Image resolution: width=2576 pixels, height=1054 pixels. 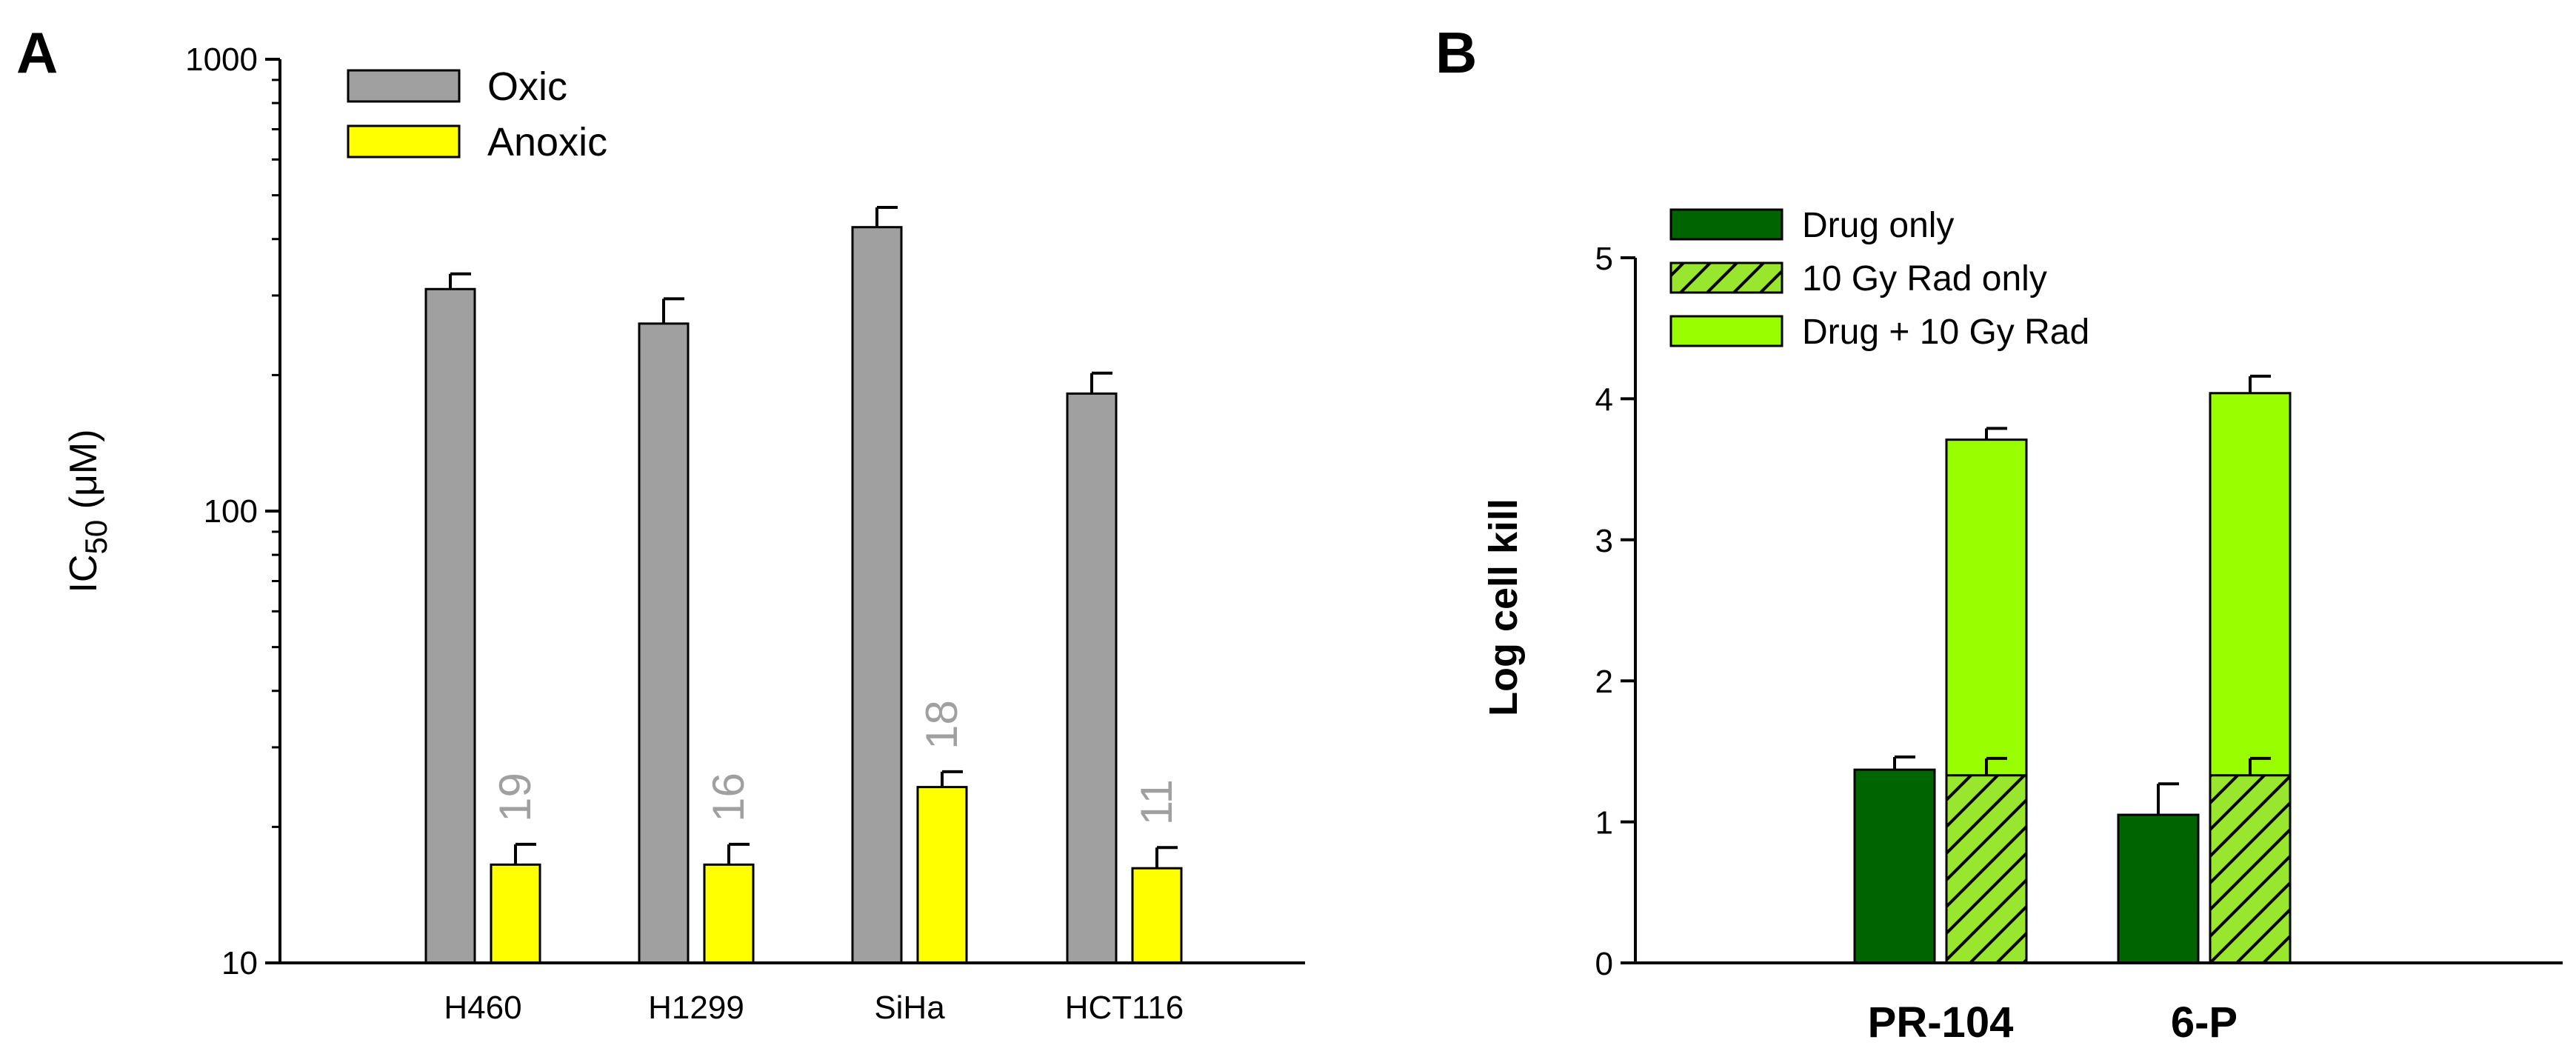 I want to click on legend-label-drug-only: Drug only, so click(x=1878, y=225).